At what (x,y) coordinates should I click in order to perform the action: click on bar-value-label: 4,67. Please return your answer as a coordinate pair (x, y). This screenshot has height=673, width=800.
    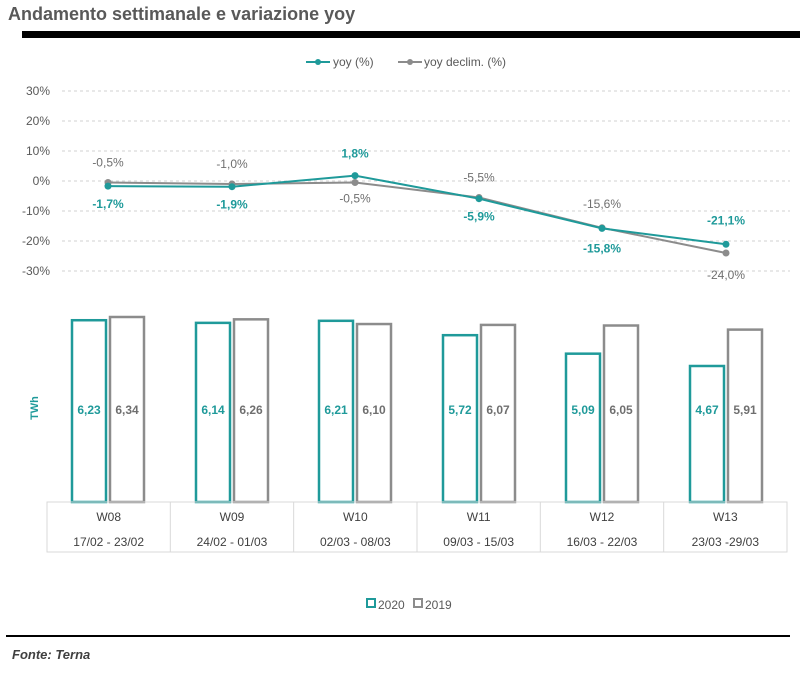
    Looking at the image, I should click on (707, 410).